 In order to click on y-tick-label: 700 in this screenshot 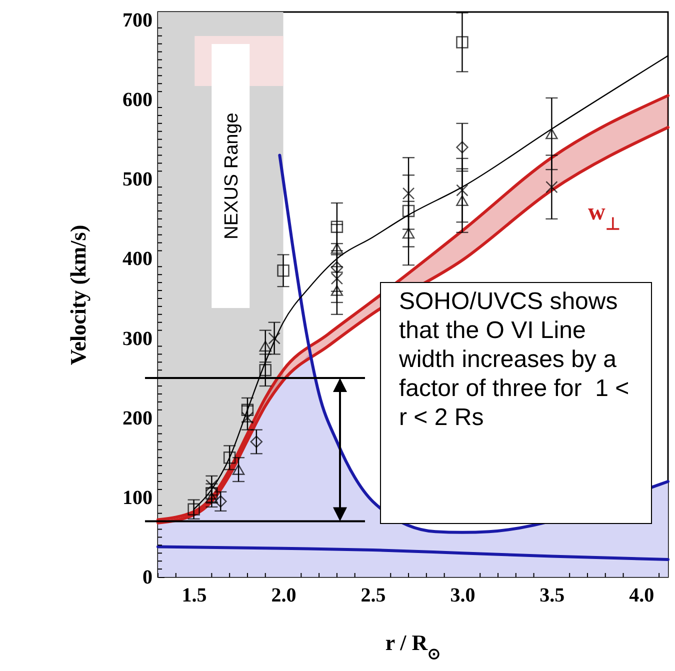, I will do `click(137, 20)`.